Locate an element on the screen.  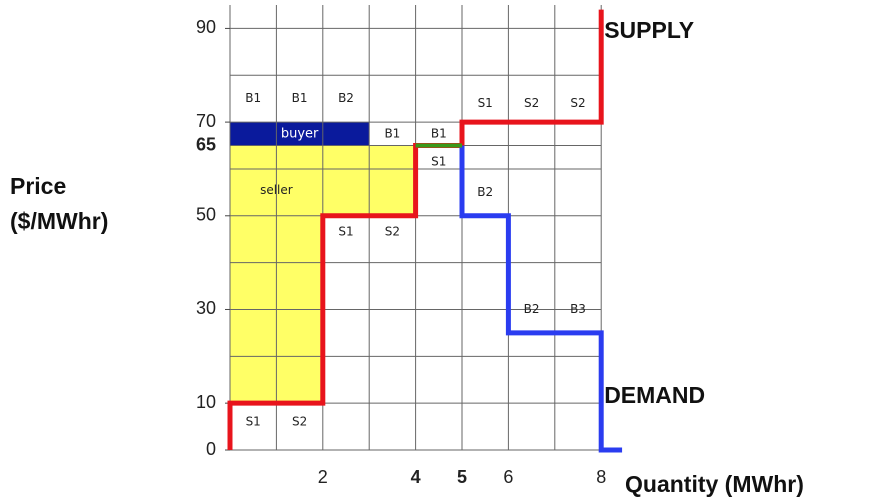
series-line is located at coordinates (541, 299).